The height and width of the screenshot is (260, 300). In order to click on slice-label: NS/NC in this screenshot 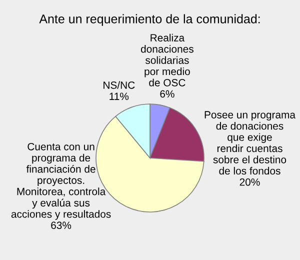, I will do `click(119, 85)`.